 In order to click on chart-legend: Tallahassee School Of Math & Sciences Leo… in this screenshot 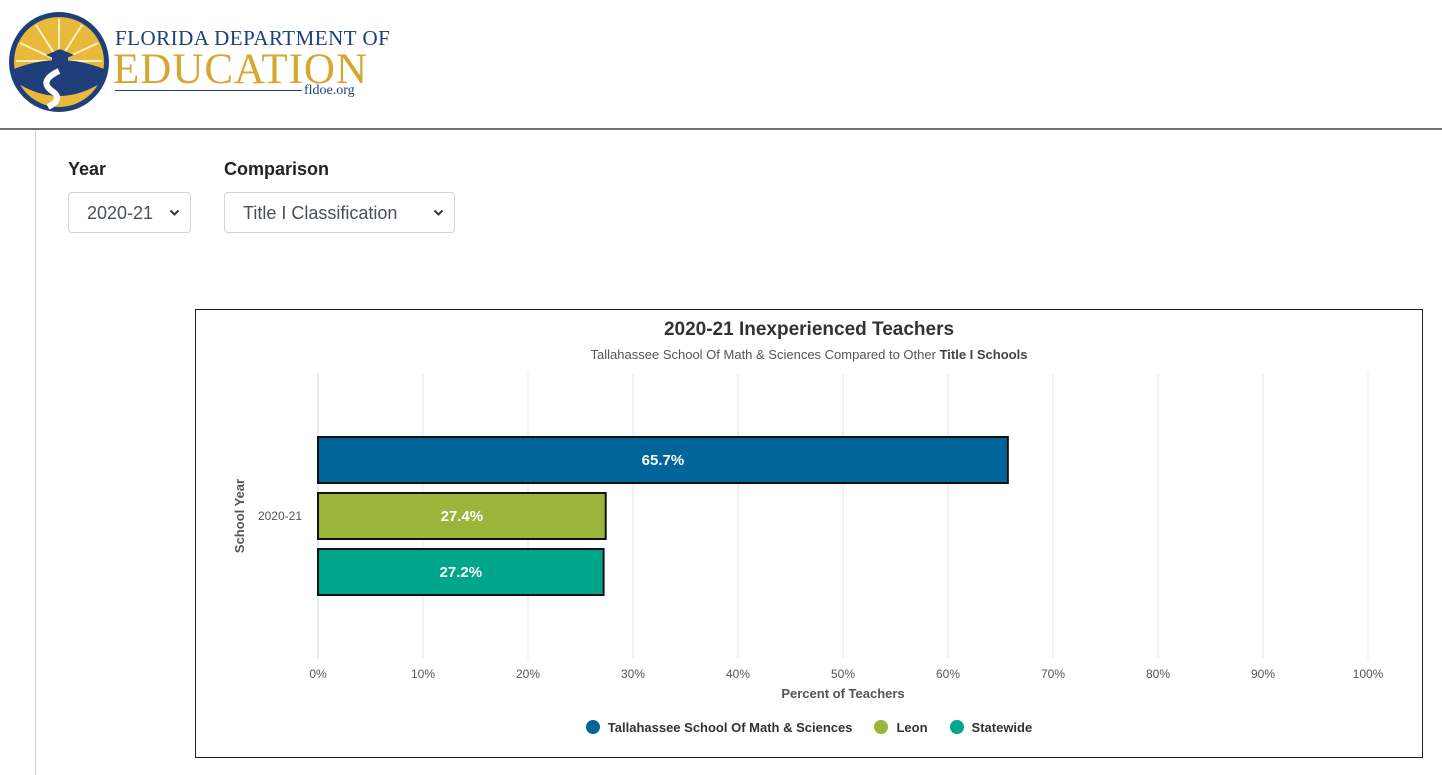, I will do `click(809, 727)`.